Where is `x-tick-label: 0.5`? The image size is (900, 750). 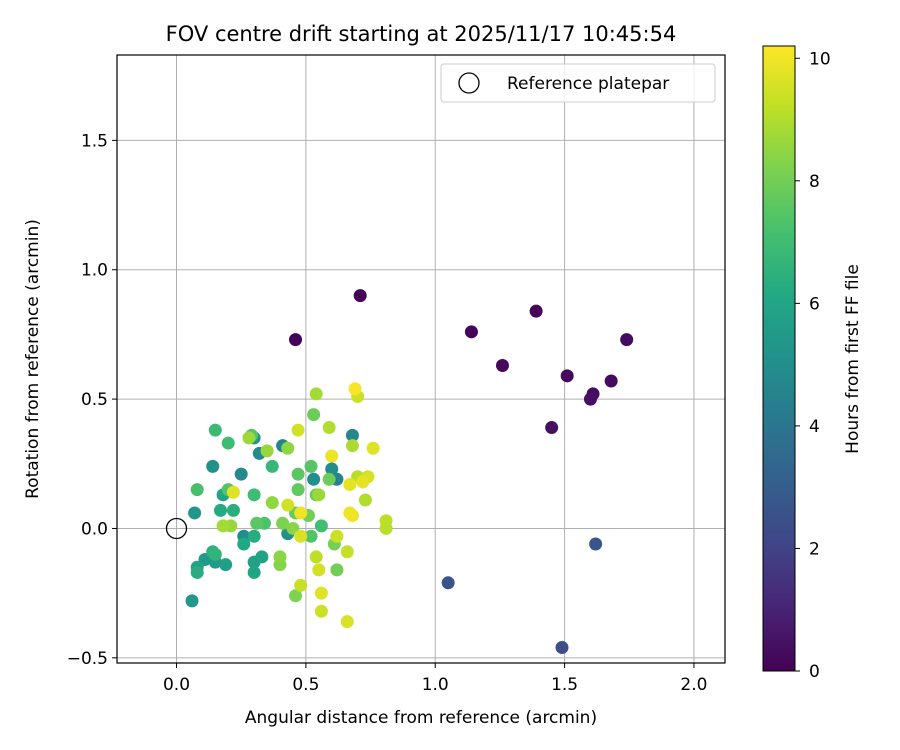 x-tick-label: 0.5 is located at coordinates (305, 685).